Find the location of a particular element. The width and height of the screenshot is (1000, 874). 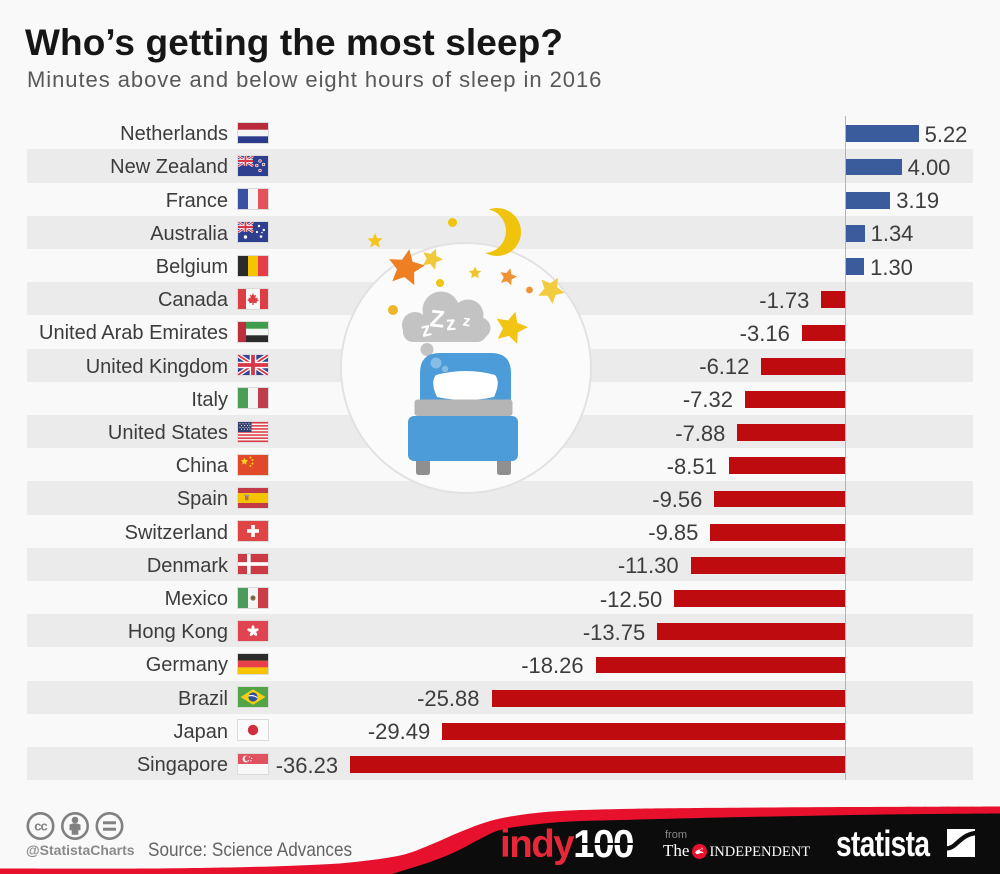

svg-text: Z is located at coordinates (436, 319).